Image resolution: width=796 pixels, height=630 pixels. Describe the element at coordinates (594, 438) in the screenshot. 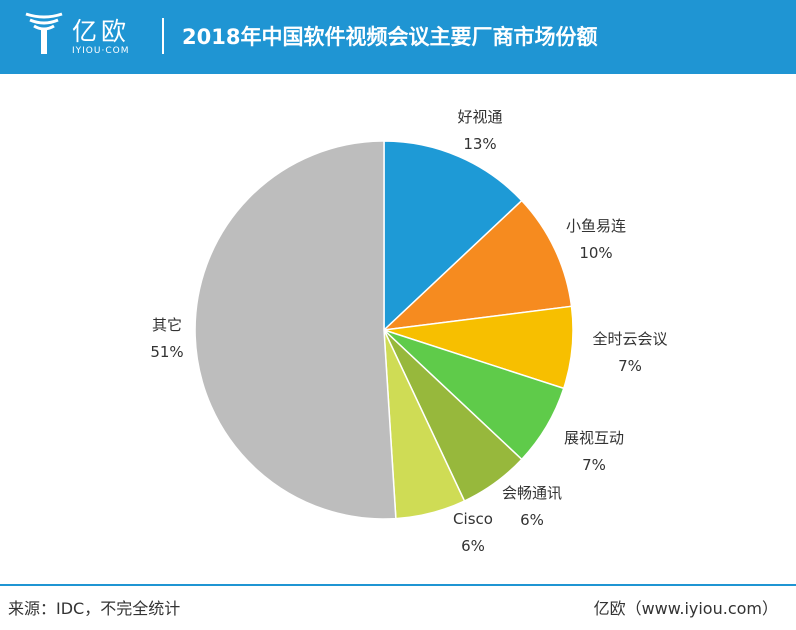

I see `slice-label-name: 展视互动` at that location.